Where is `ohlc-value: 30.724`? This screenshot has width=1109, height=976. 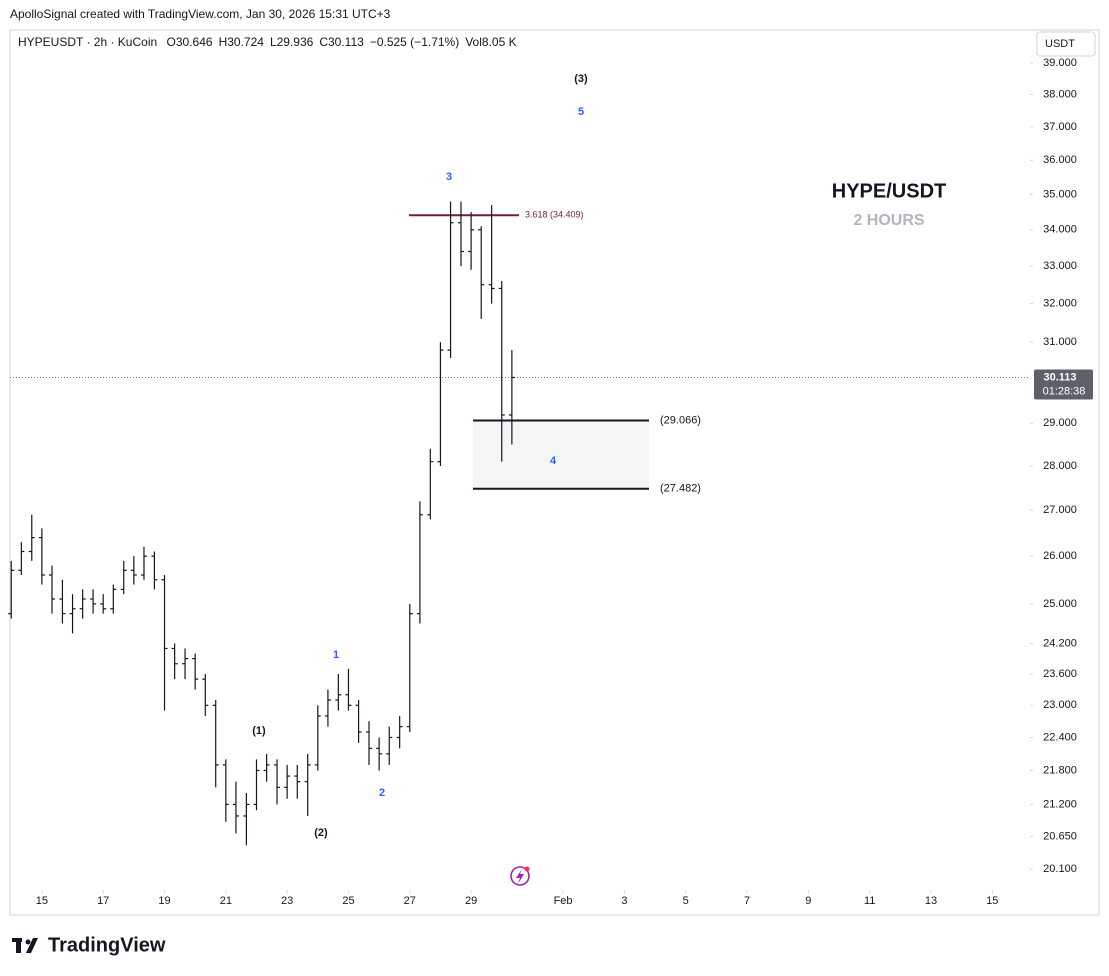
ohlc-value: 30.724 is located at coordinates (245, 42).